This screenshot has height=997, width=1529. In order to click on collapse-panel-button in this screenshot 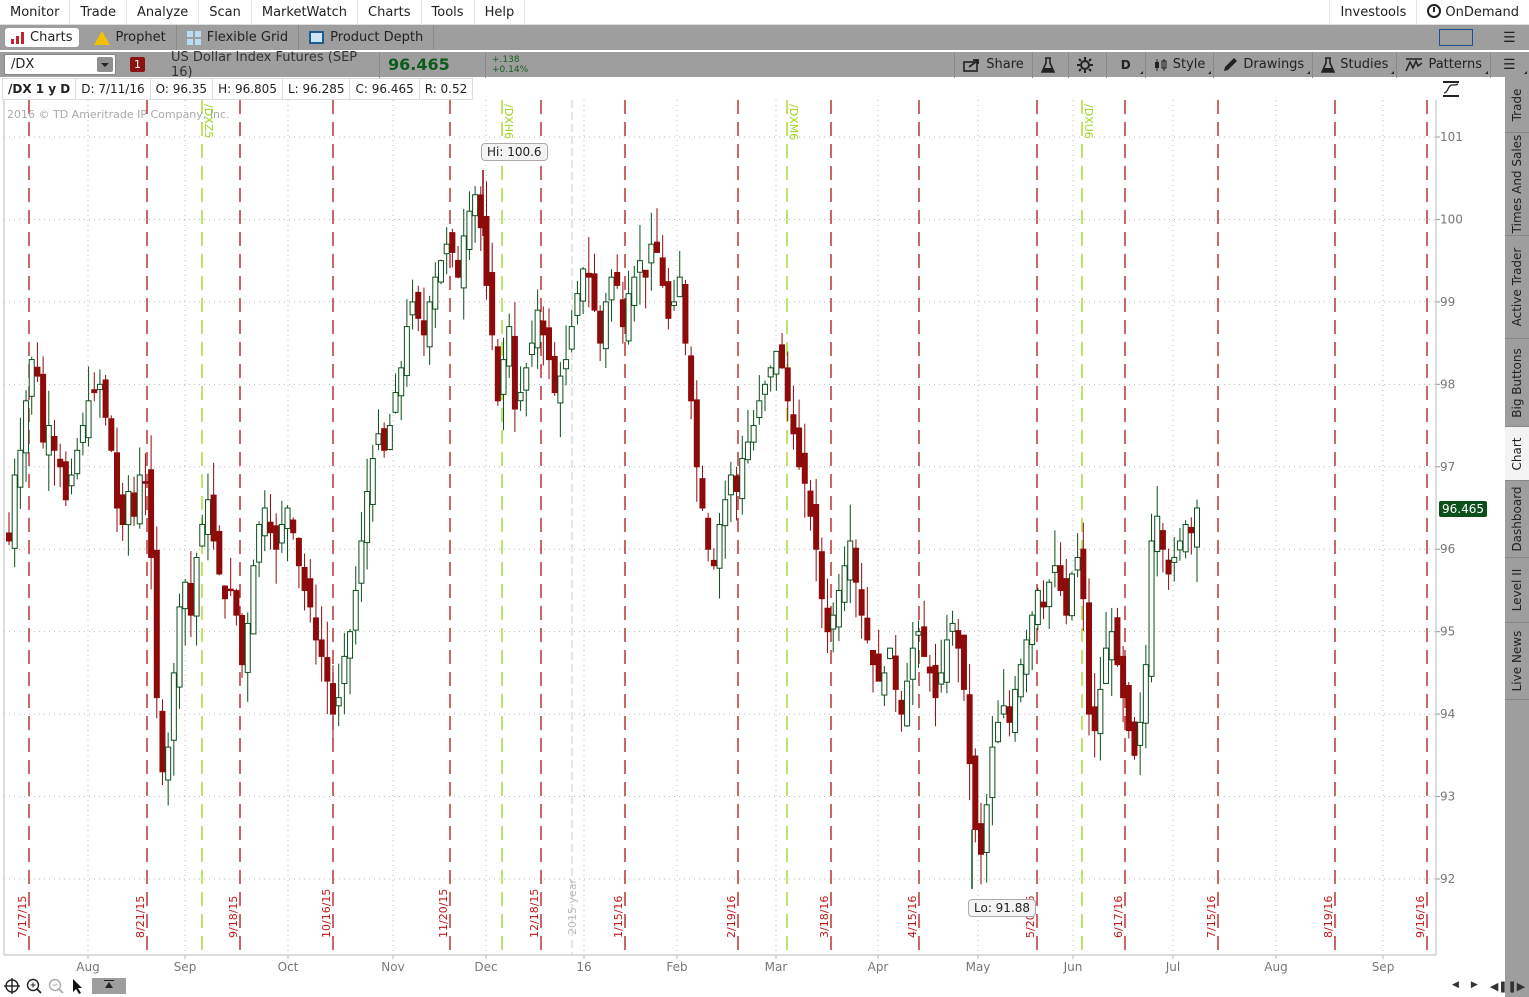, I will do `click(109, 986)`.